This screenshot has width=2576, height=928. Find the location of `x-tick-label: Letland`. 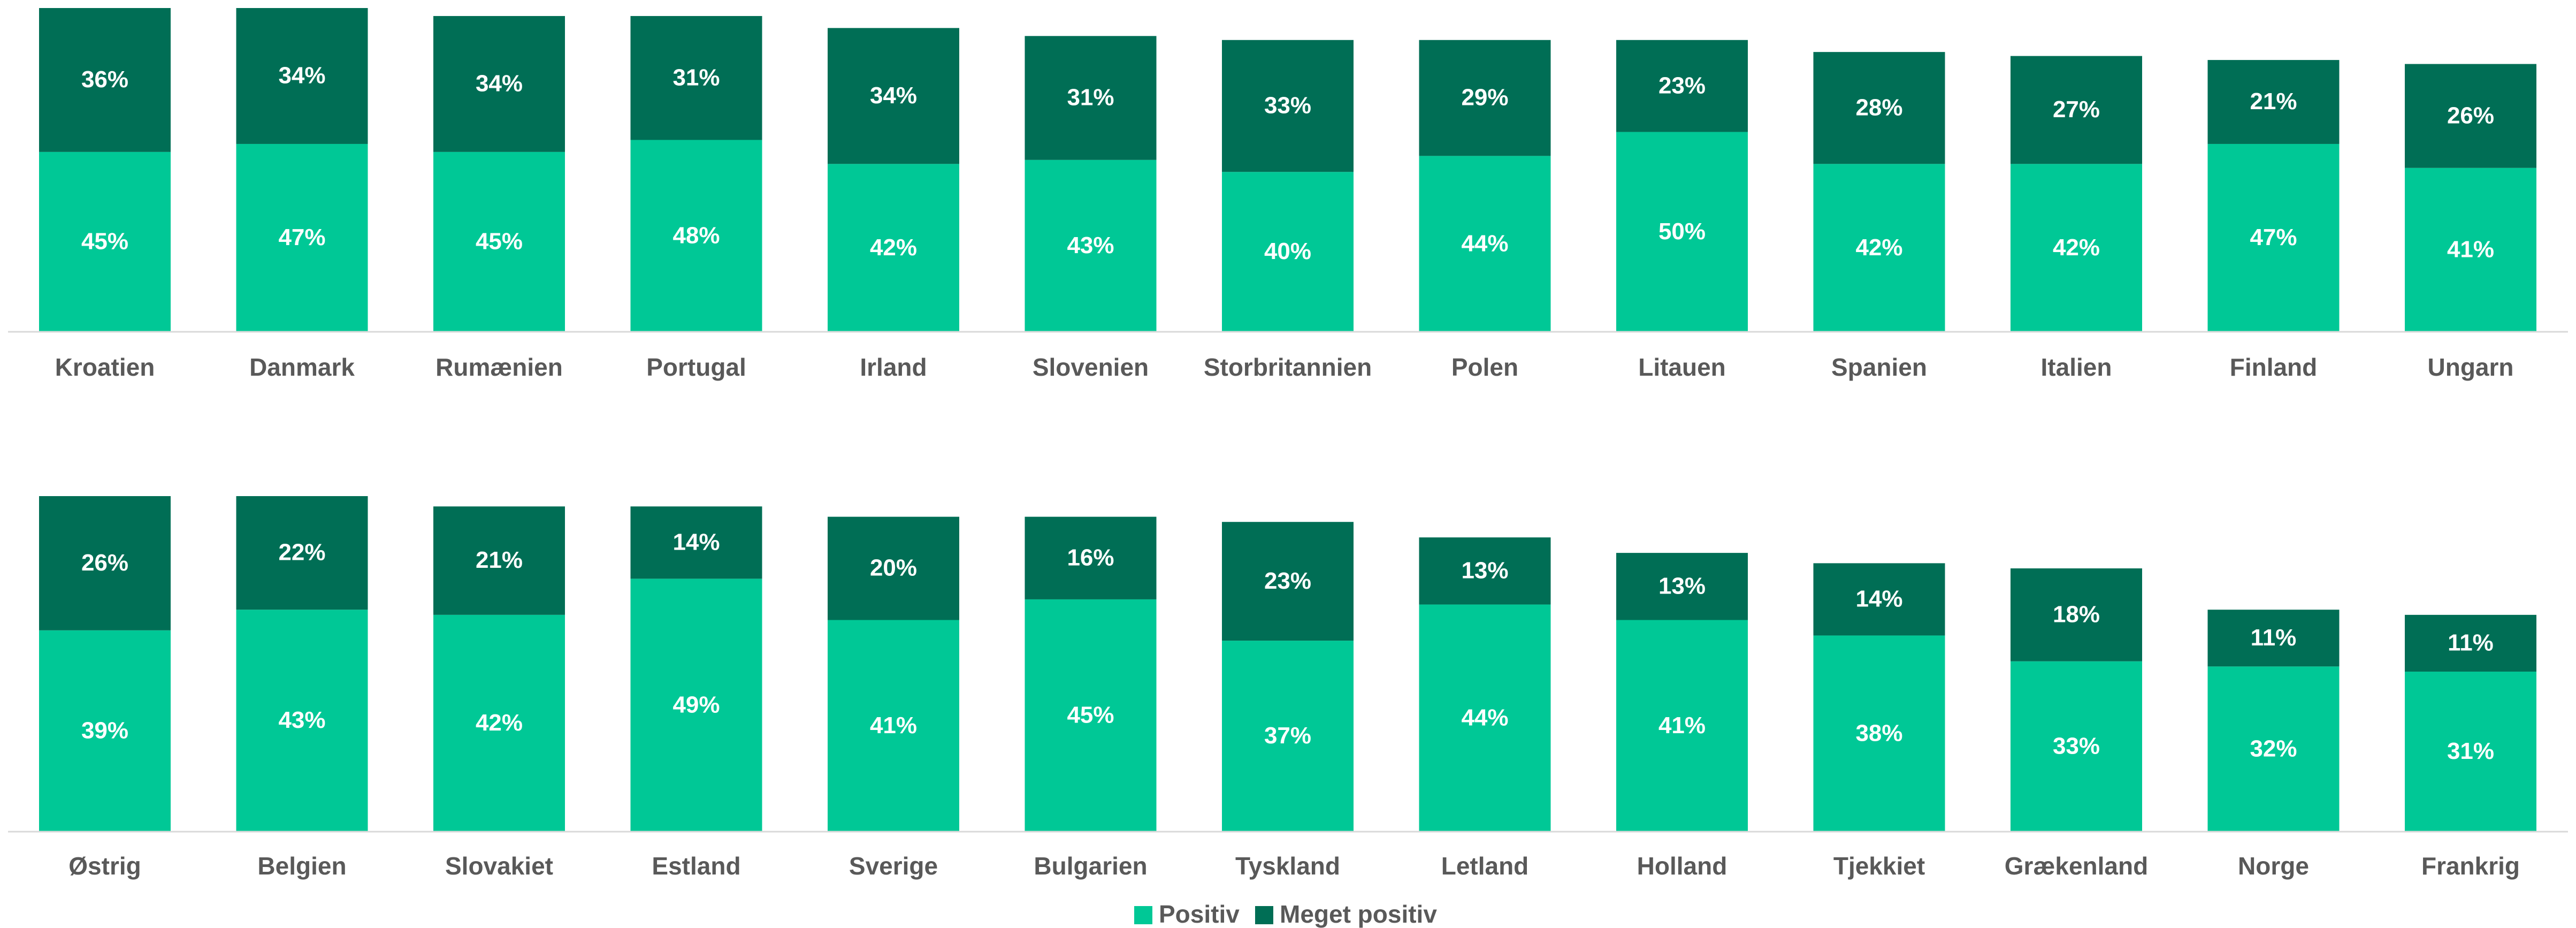

x-tick-label: Letland is located at coordinates (1485, 866).